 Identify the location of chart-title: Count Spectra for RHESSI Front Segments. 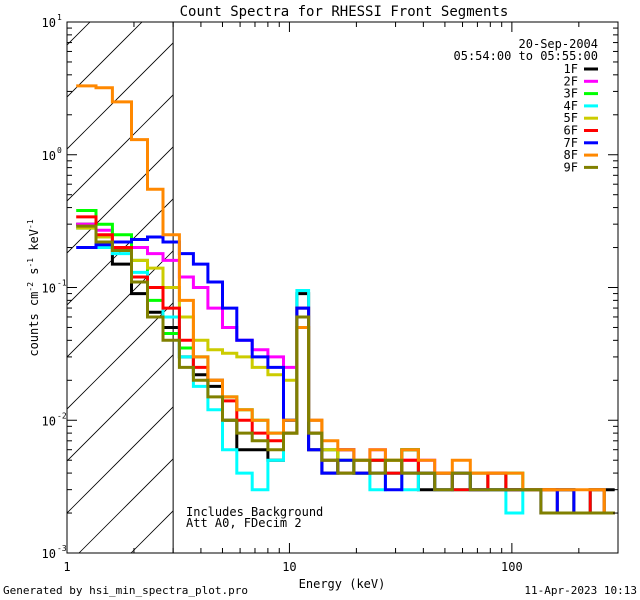
(344, 12).